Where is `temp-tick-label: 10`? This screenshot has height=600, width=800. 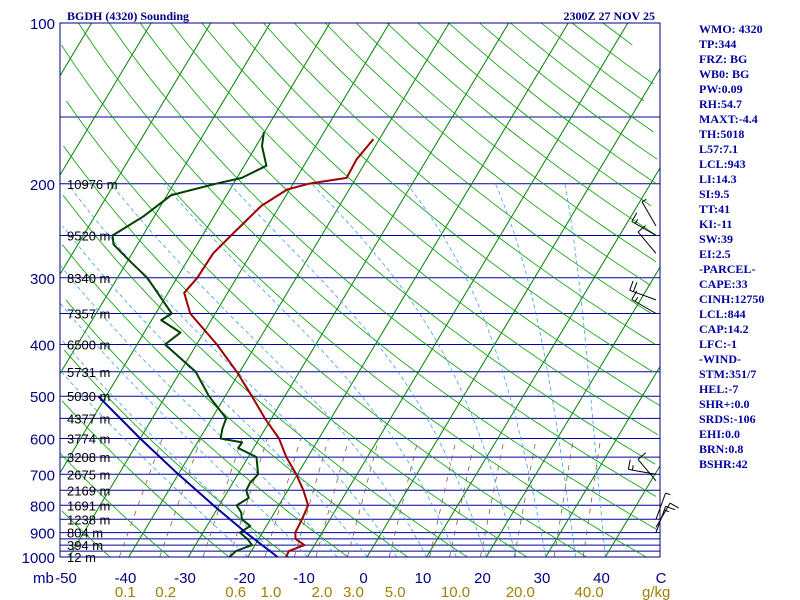 temp-tick-label: 10 is located at coordinates (423, 578).